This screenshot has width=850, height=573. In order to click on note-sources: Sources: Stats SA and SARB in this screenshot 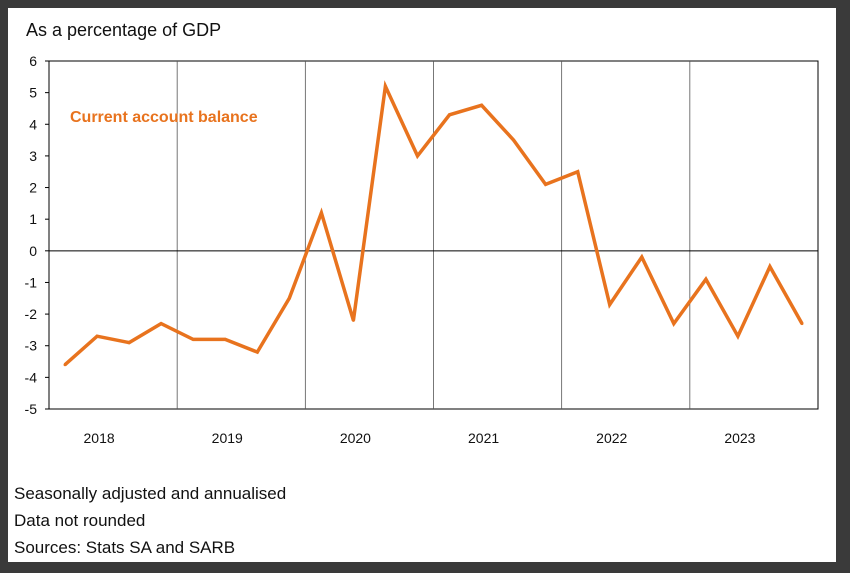, I will do `click(125, 547)`.